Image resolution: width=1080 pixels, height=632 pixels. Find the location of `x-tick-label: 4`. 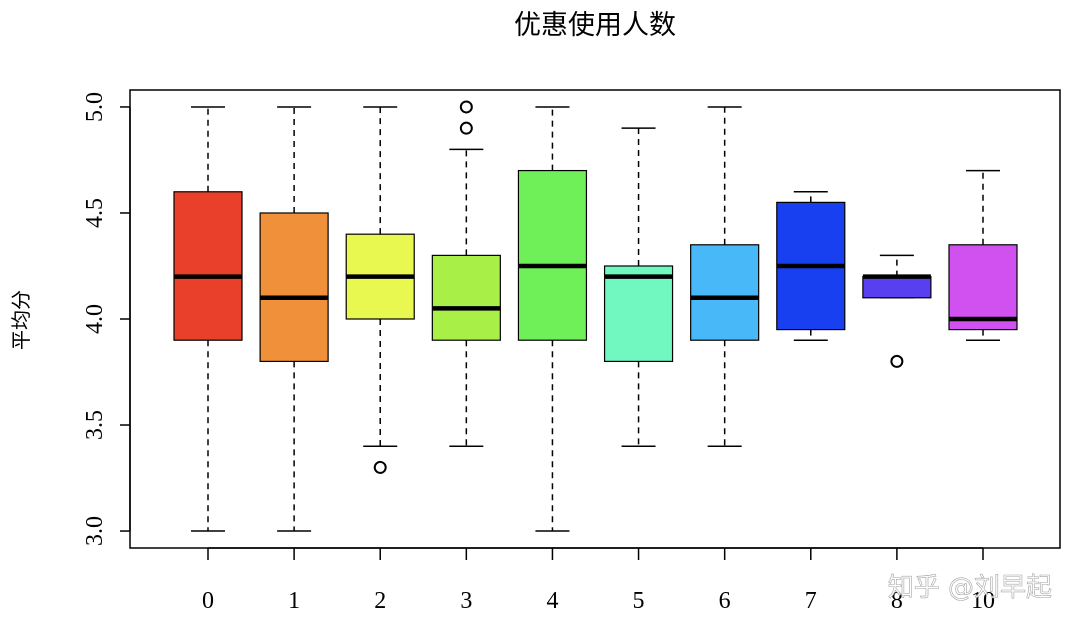

x-tick-label: 4 is located at coordinates (552, 601).